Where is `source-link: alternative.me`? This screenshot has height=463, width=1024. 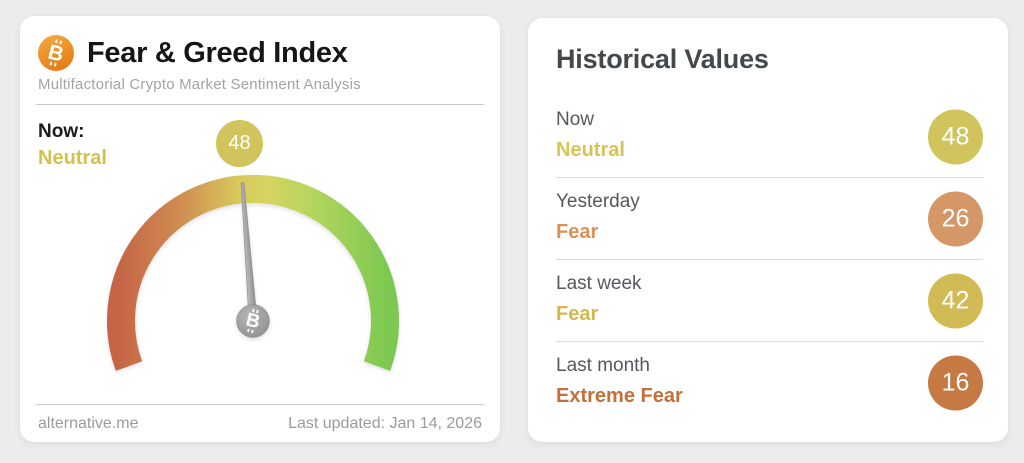
source-link: alternative.me is located at coordinates (88, 423).